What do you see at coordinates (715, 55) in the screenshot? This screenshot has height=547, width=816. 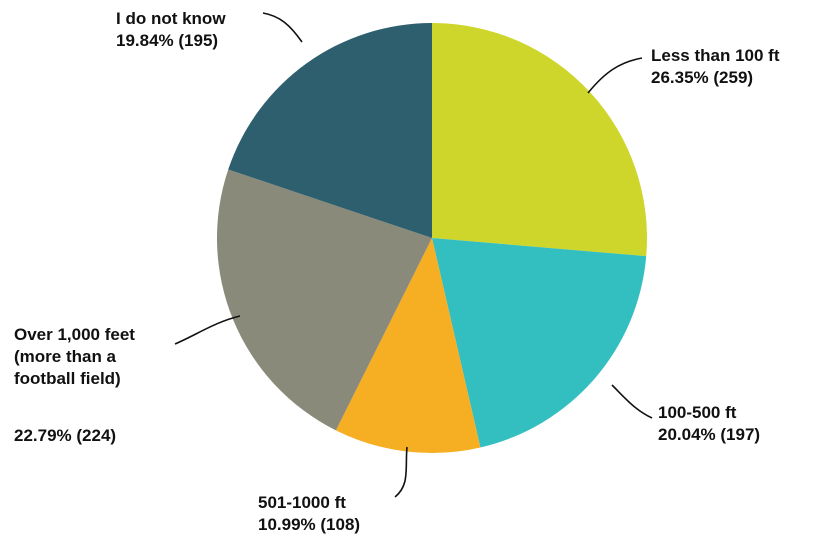 I see `slice-label-line: Less than 100 ft` at bounding box center [715, 55].